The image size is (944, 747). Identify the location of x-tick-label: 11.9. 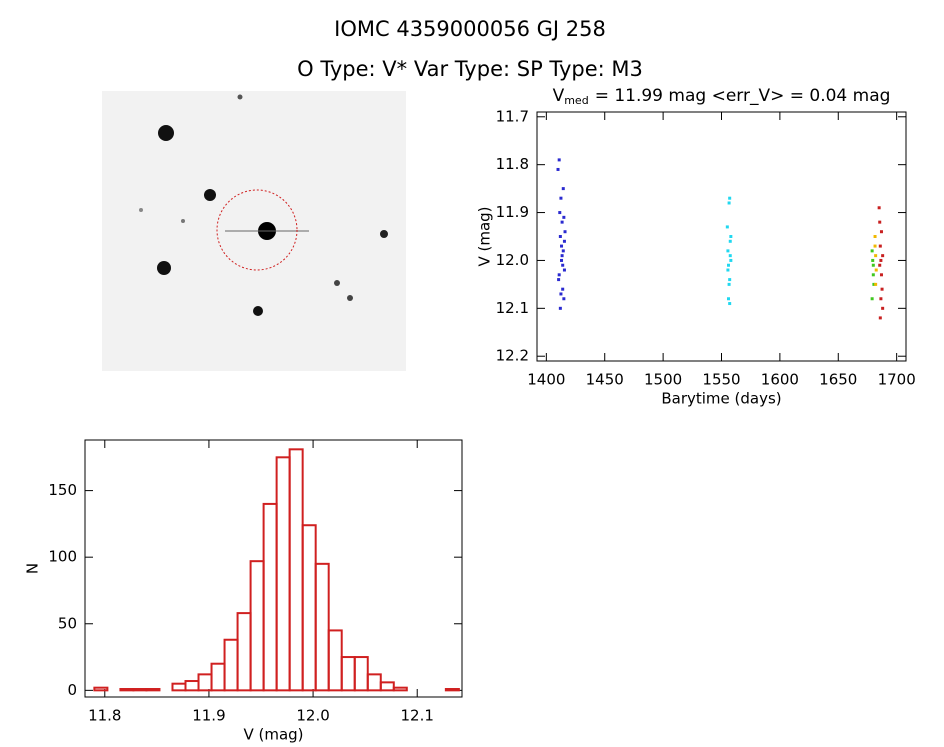
(208, 716).